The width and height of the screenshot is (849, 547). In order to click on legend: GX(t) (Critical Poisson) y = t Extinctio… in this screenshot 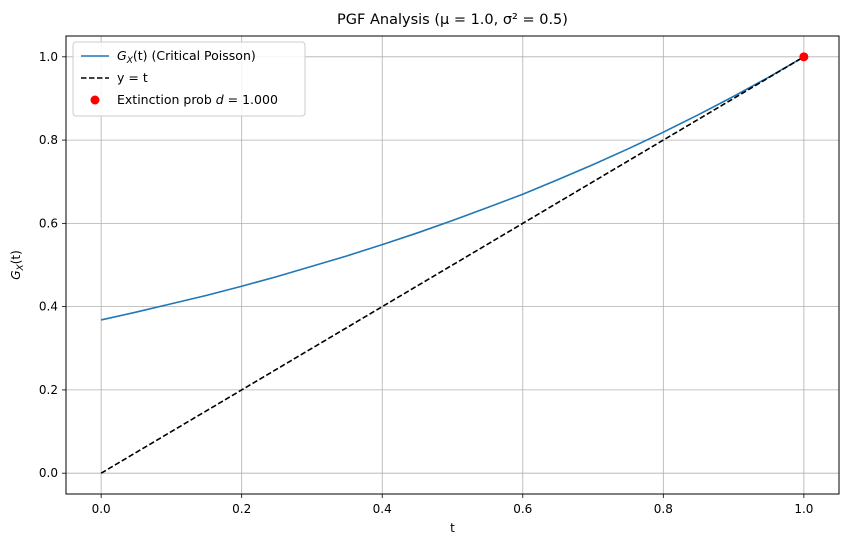, I will do `click(189, 79)`.